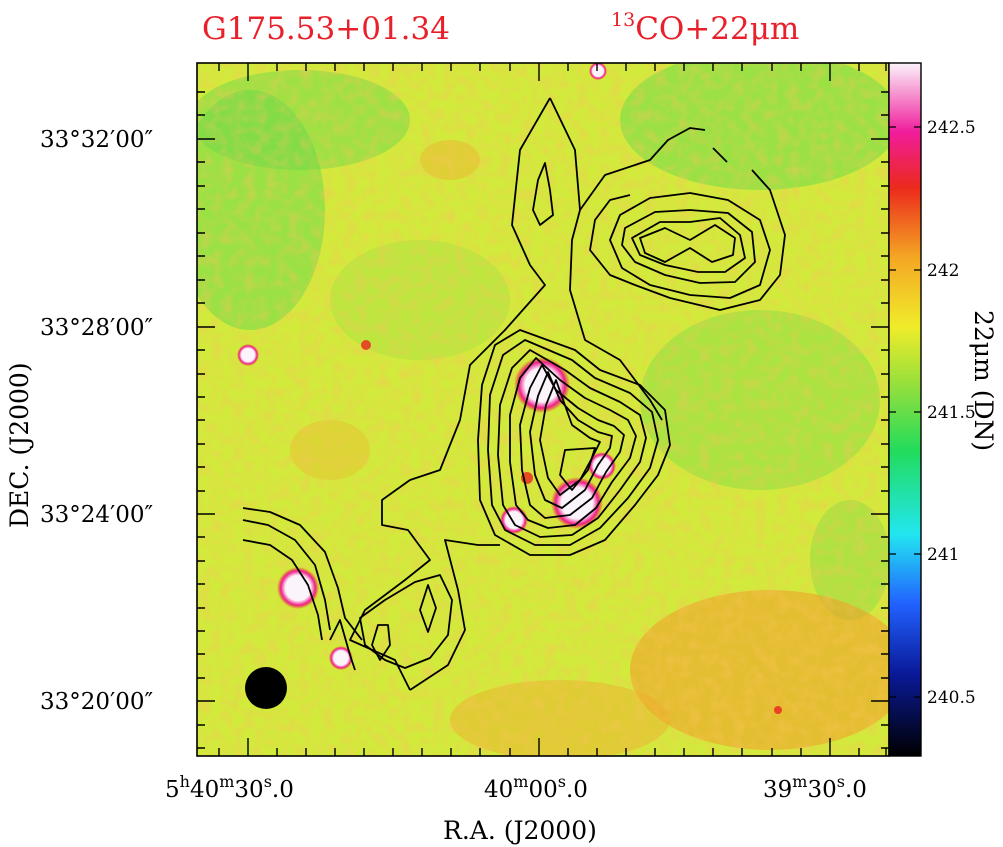 This screenshot has height=847, width=1003. I want to click on x-tick-label: 40m00s.0, so click(536, 787).